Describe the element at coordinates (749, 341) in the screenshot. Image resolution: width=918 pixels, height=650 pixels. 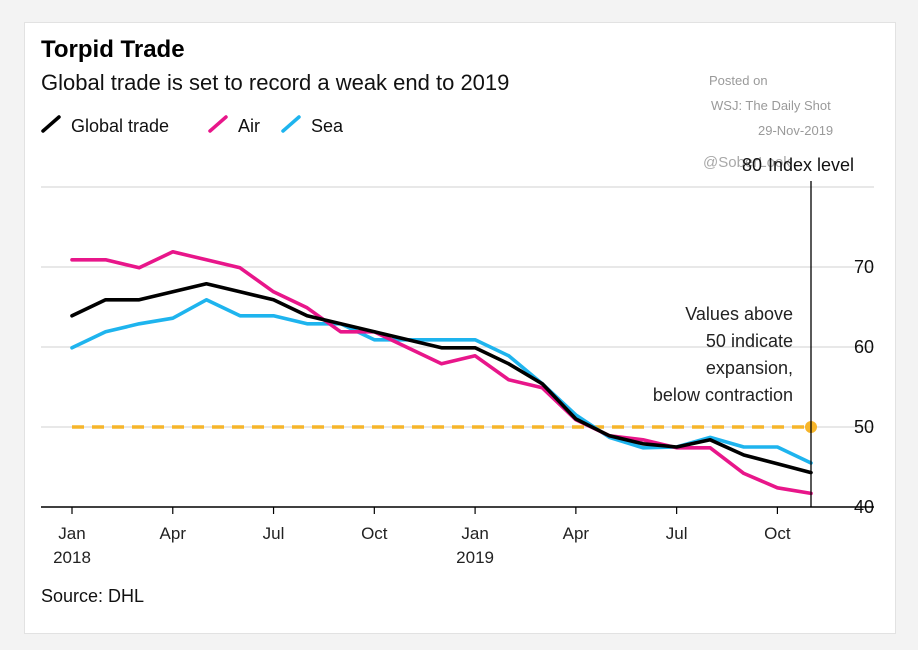
I see `annotation-line-2: 50 indicate` at that location.